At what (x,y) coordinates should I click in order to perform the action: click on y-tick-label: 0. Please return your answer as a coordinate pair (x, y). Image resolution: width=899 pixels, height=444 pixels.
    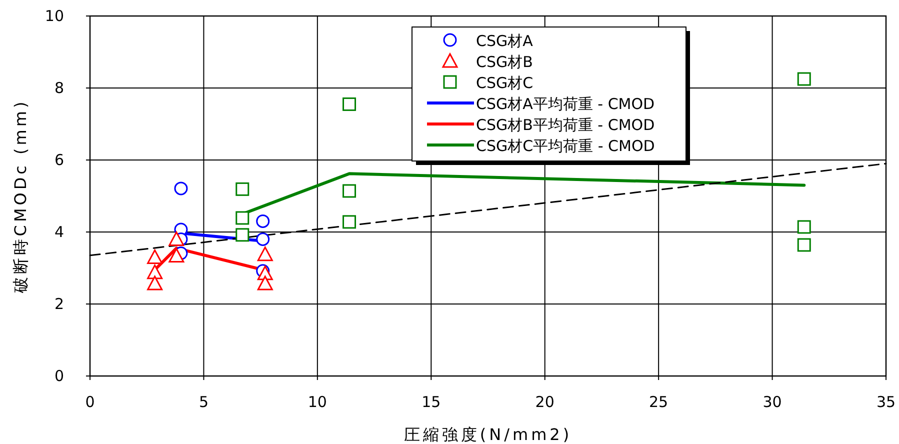
    Looking at the image, I should click on (59, 376).